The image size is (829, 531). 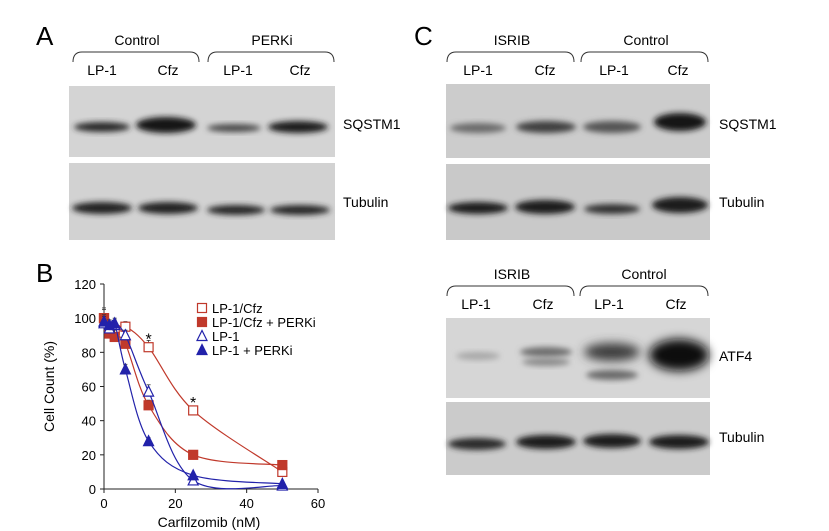 I want to click on panel-c-bottom-bracket-control, so click(x=644, y=291).